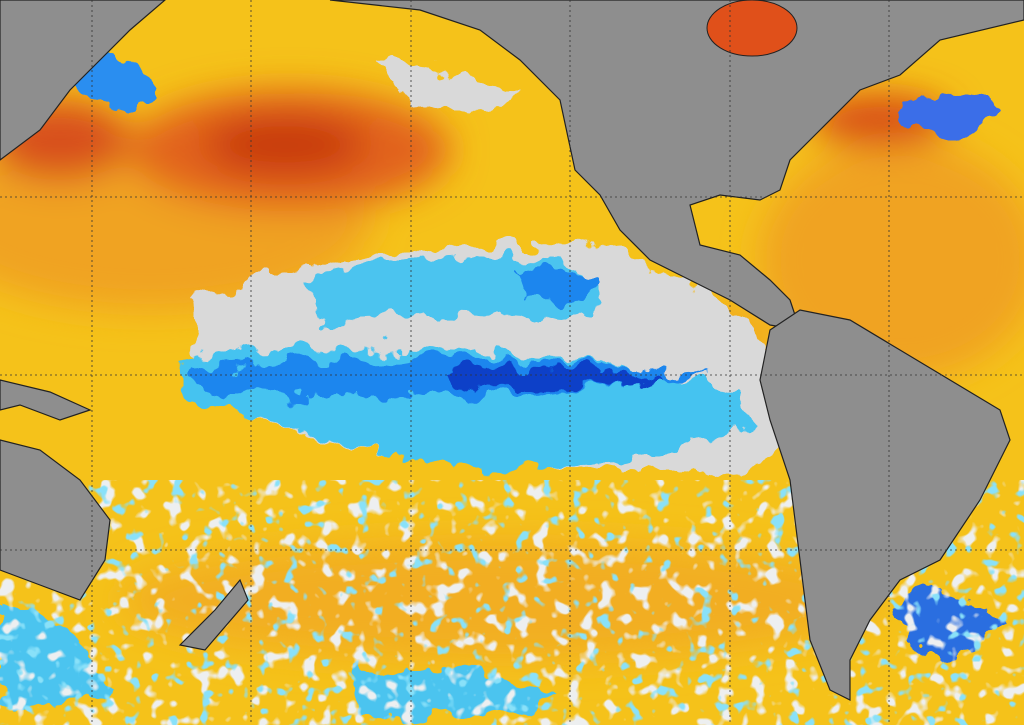  Describe the element at coordinates (213, 614) in the screenshot. I see `new-zealand` at that location.